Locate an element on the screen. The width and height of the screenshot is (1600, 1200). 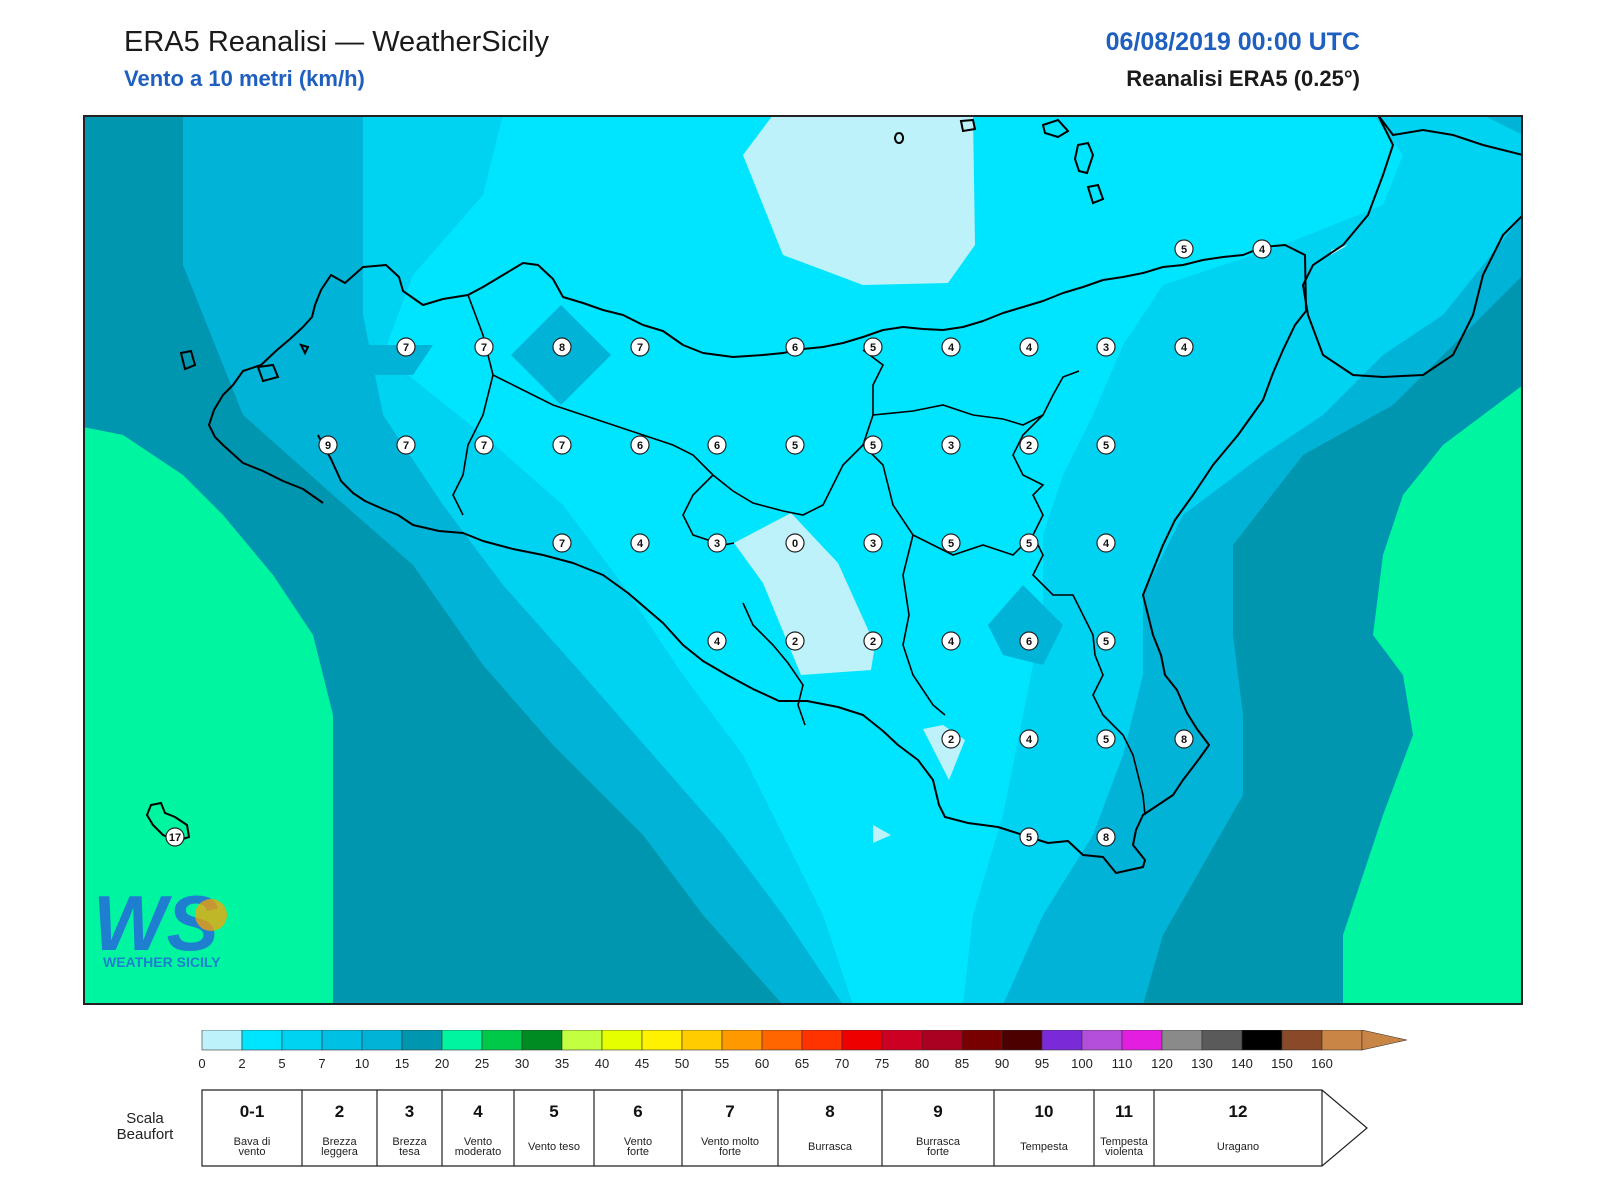
beaufort-desc-line1: Uragano is located at coordinates (1238, 1147).